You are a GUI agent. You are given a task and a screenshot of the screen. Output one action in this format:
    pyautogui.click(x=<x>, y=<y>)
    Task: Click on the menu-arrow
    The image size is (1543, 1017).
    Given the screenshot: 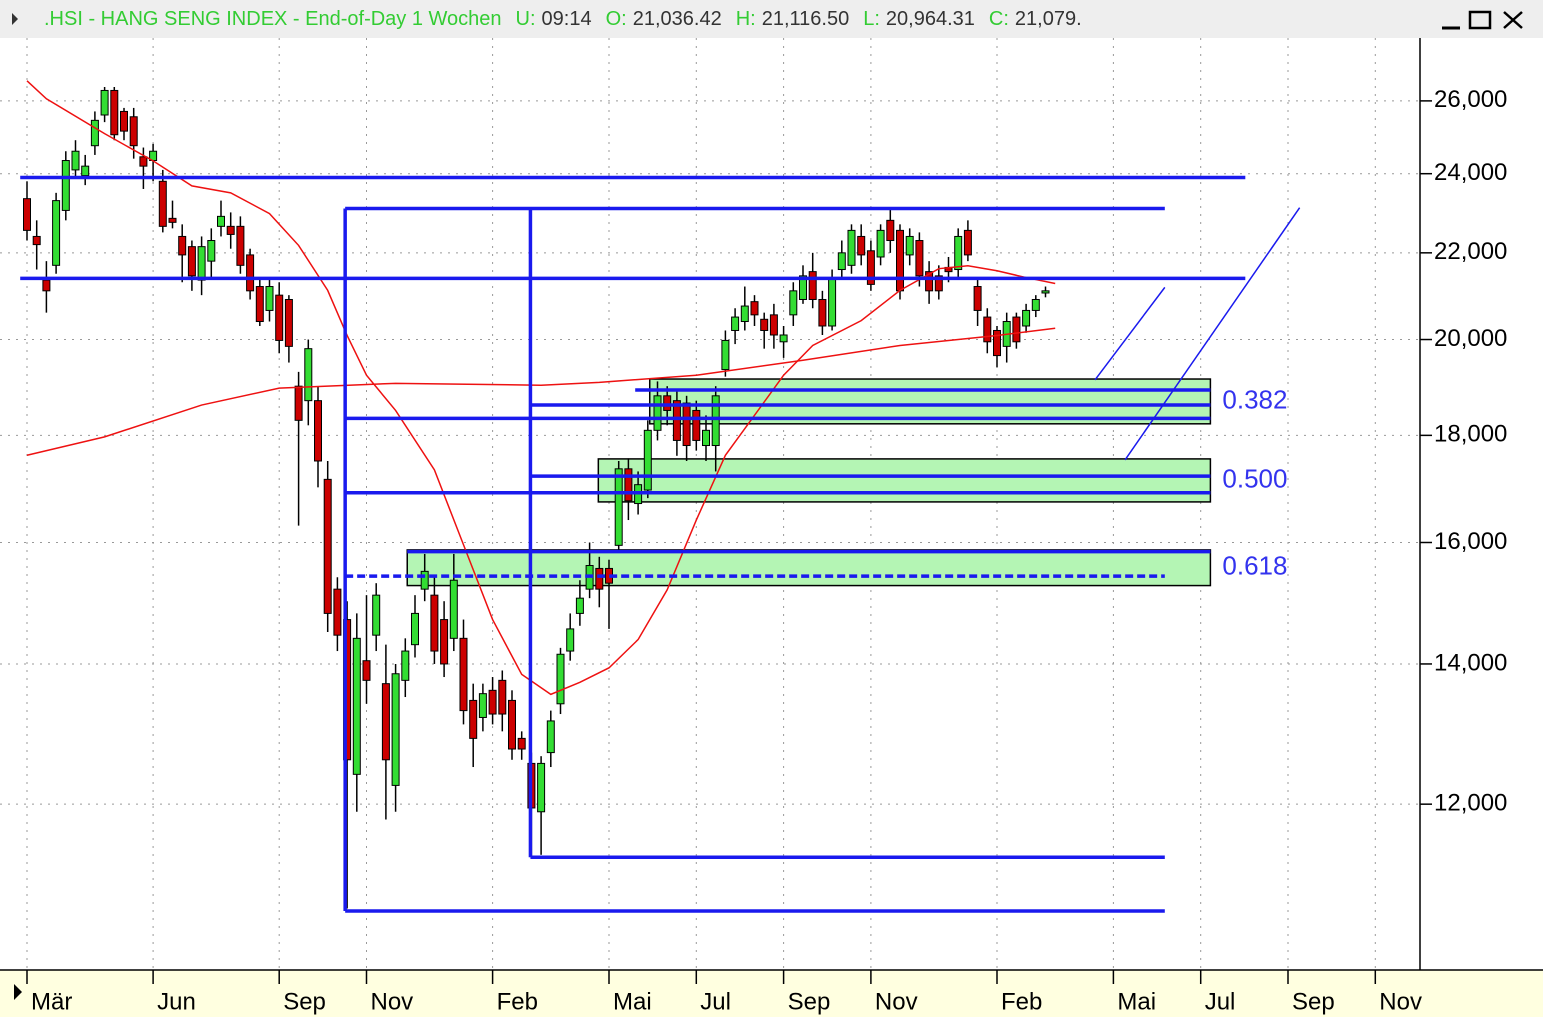 What is the action you would take?
    pyautogui.click(x=15, y=19)
    